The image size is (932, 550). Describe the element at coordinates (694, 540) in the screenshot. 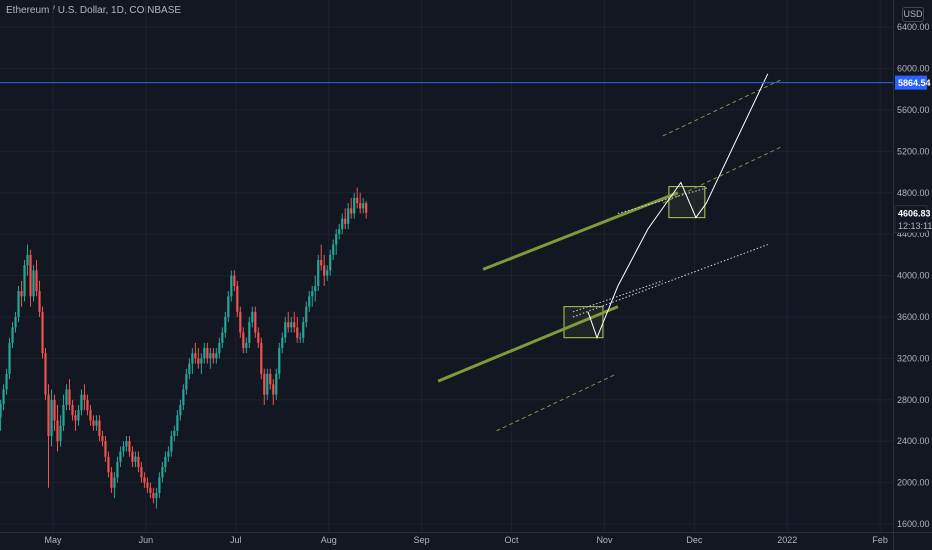

I see `time-tick-label: Dec` at that location.